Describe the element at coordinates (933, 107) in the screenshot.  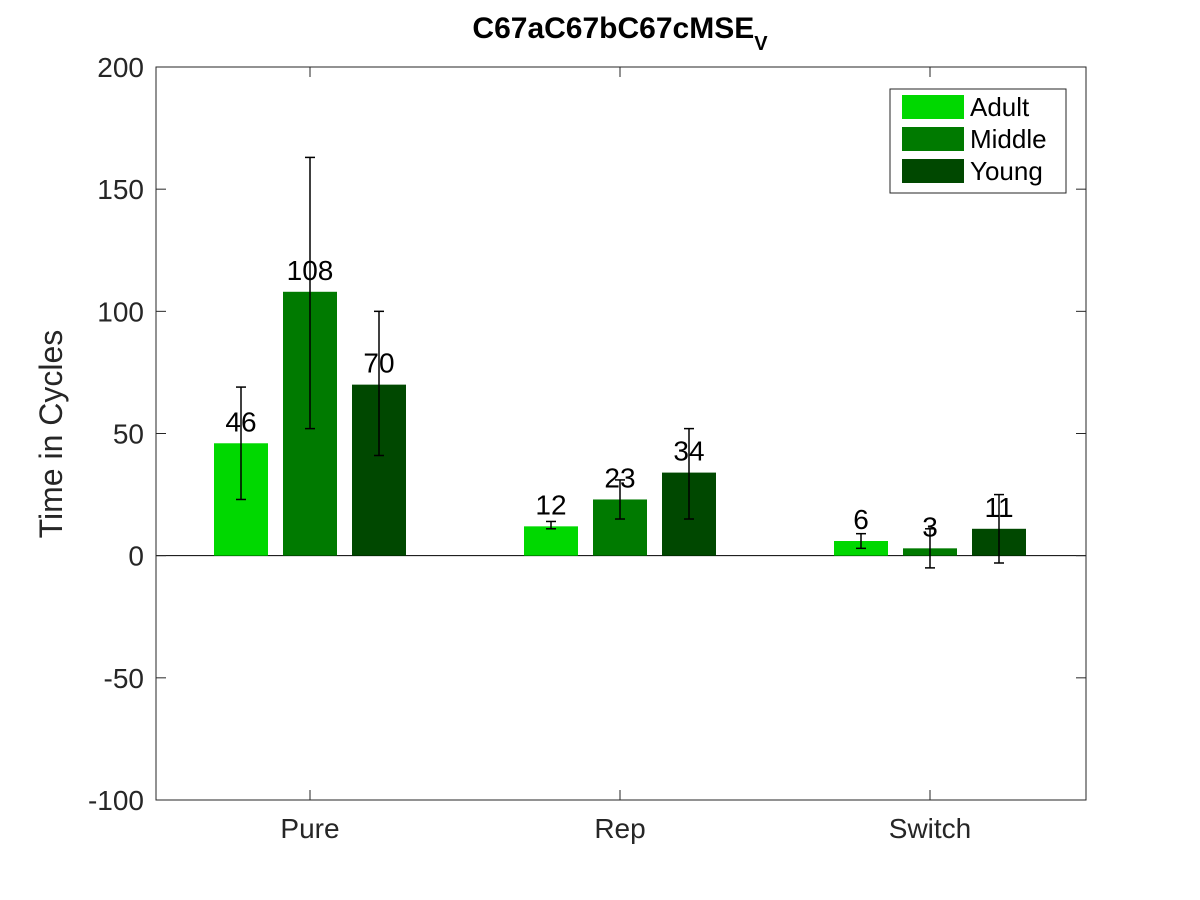
I see `legend-swatch-adult` at that location.